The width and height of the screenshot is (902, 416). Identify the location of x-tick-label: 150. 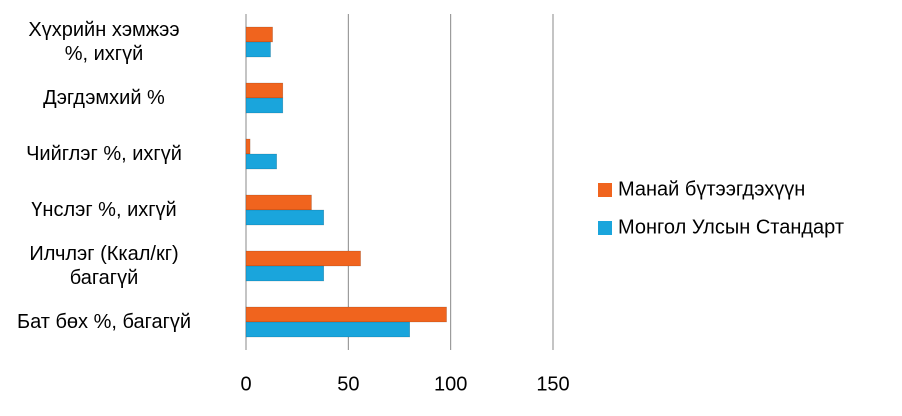
(552, 384).